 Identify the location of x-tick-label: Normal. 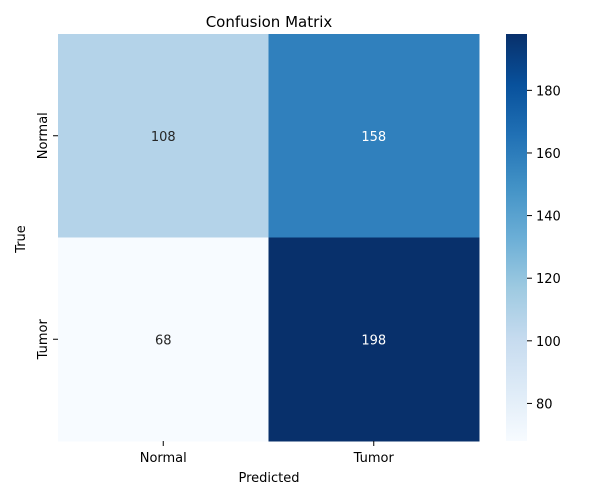
(163, 458).